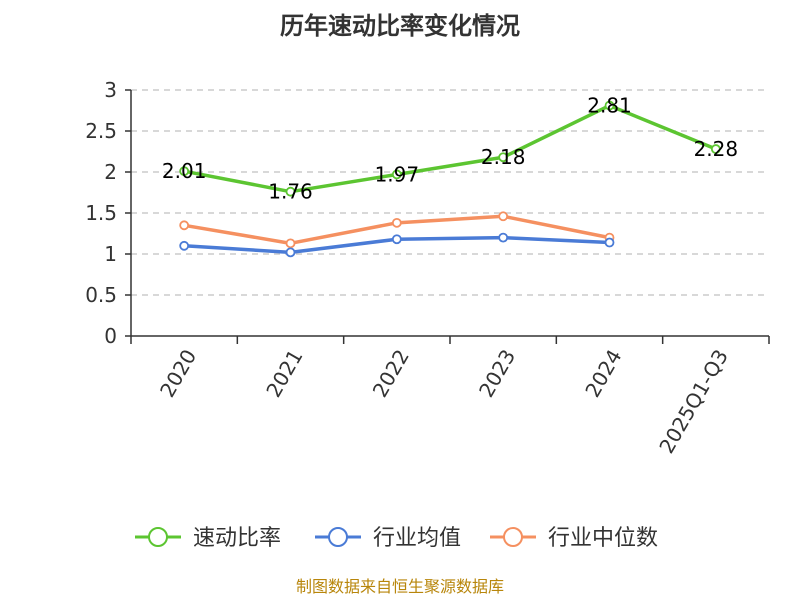 This screenshot has height=600, width=800. I want to click on y-tick-label: 0, so click(110, 336).